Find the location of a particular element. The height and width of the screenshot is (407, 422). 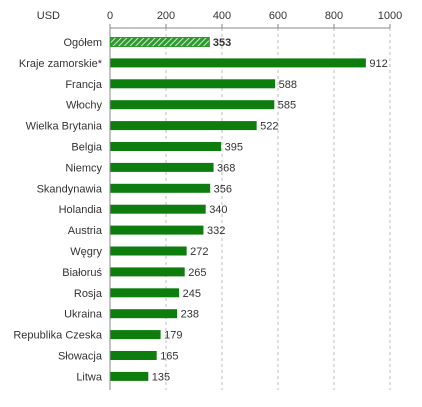

value-label: 245 is located at coordinates (192, 294).